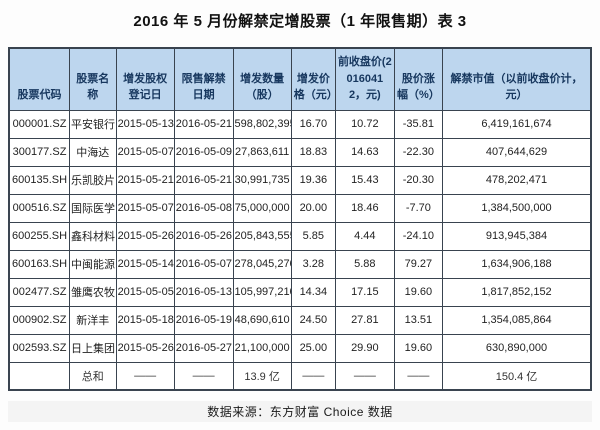 The image size is (600, 430). I want to click on column-header: 股价涨幅（%）, so click(418, 79).